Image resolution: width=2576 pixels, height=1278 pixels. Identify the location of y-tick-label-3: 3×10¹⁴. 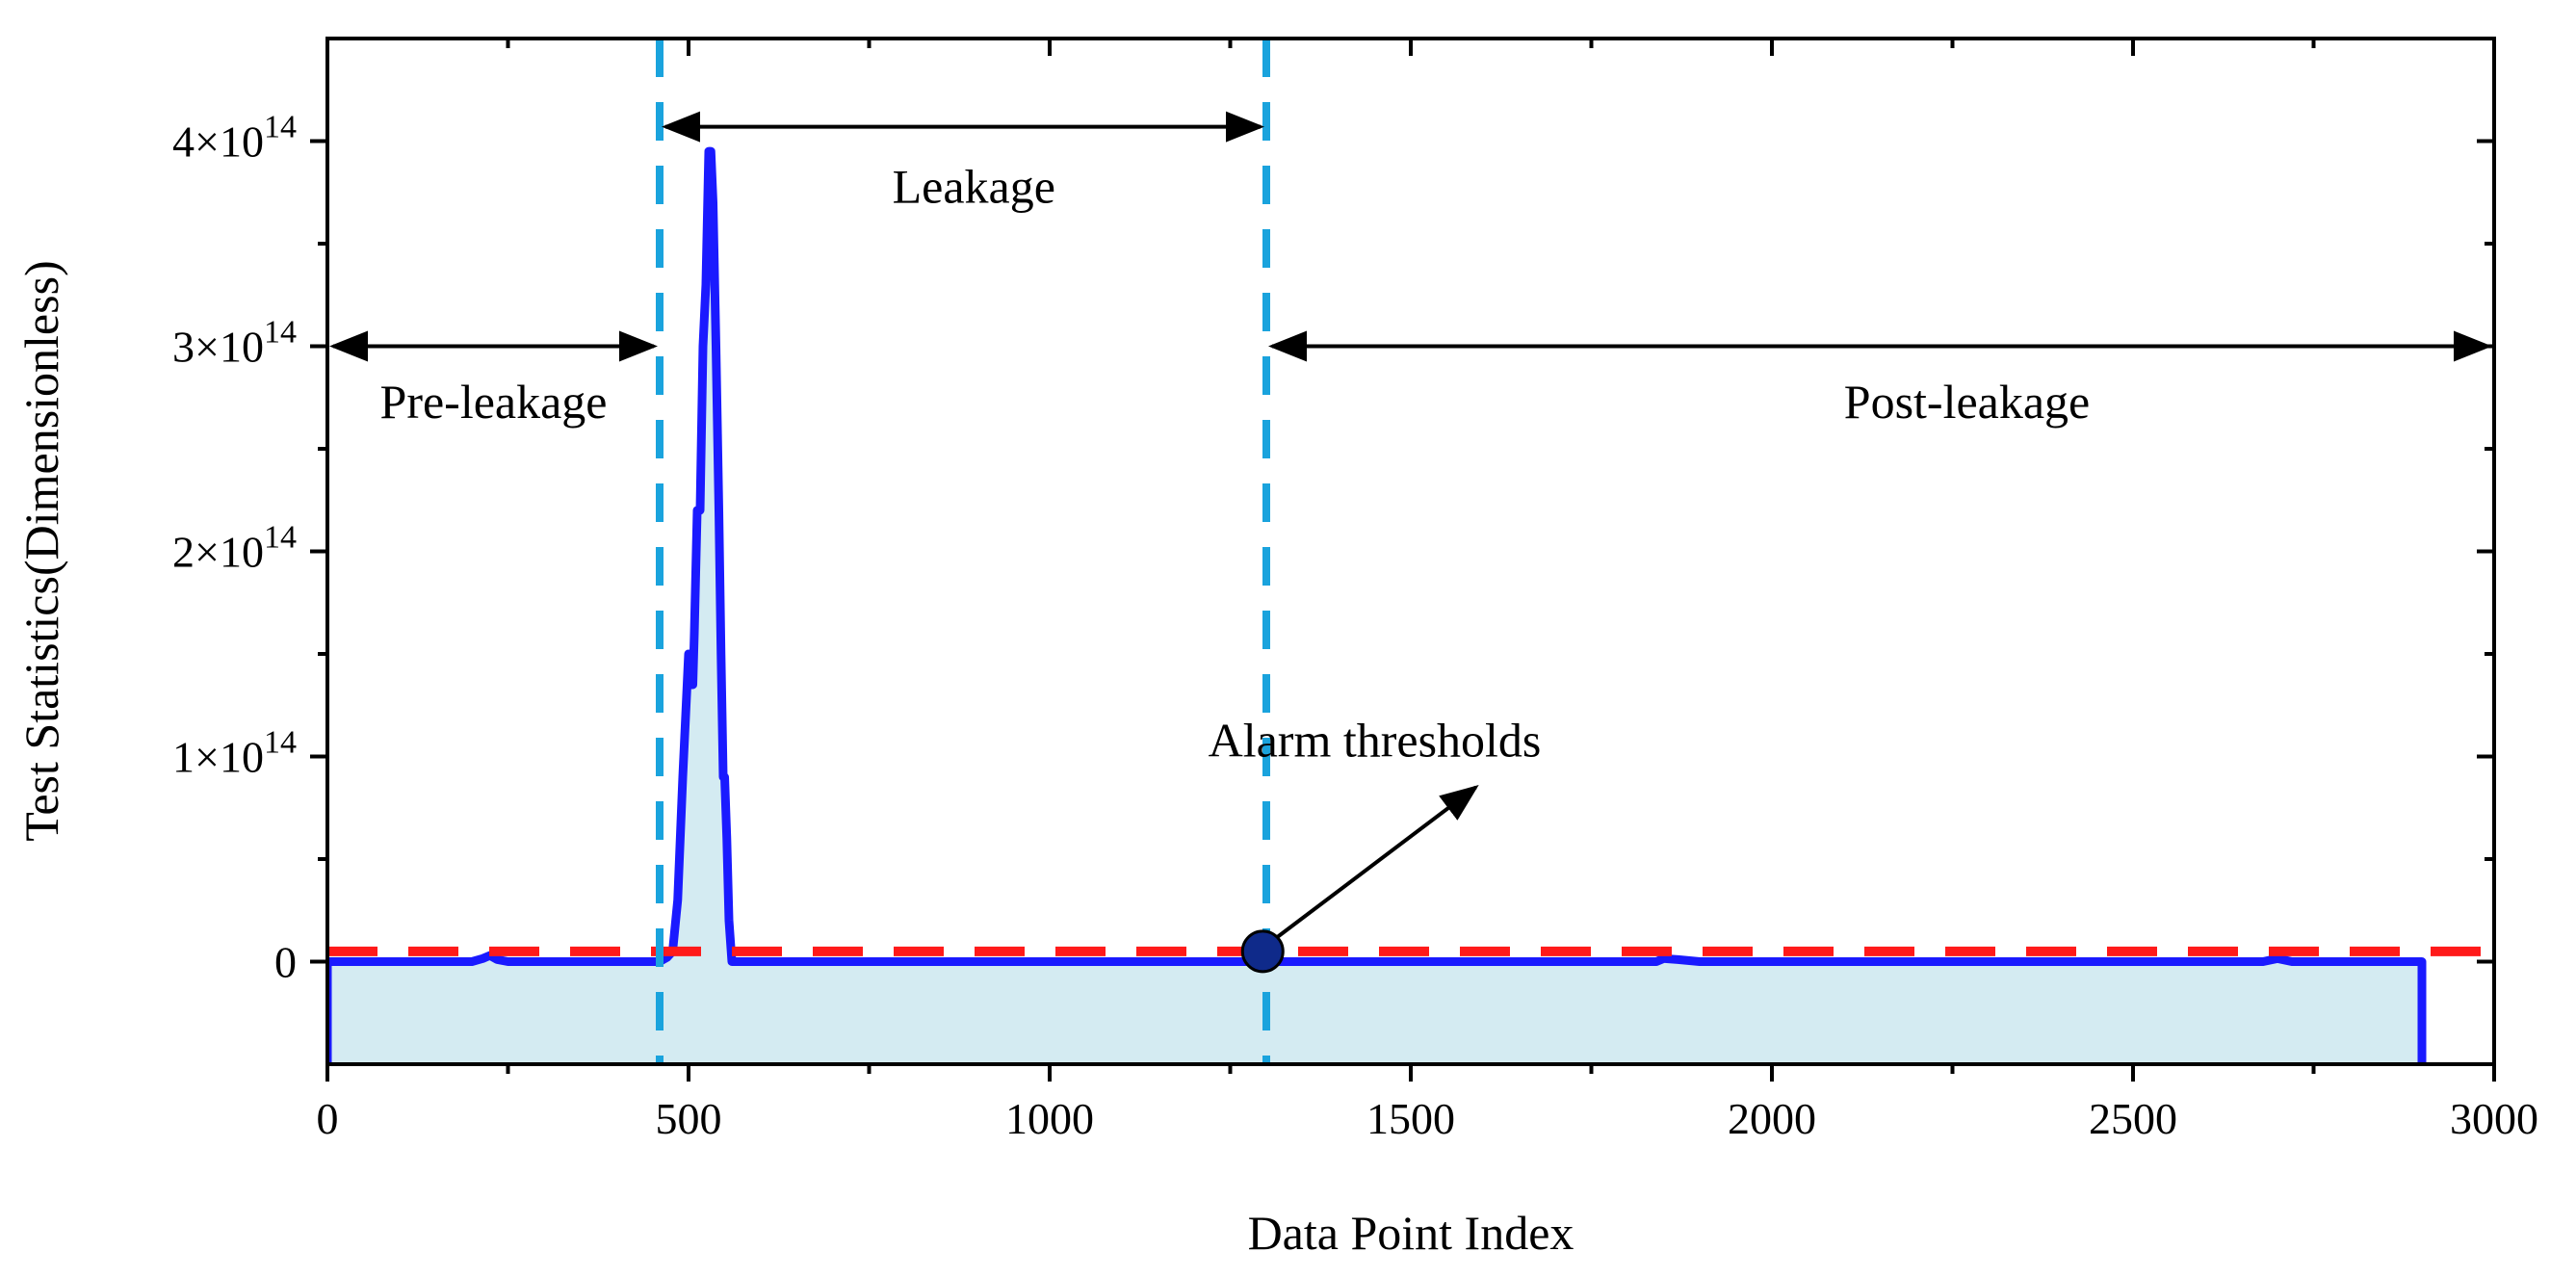
(234, 343).